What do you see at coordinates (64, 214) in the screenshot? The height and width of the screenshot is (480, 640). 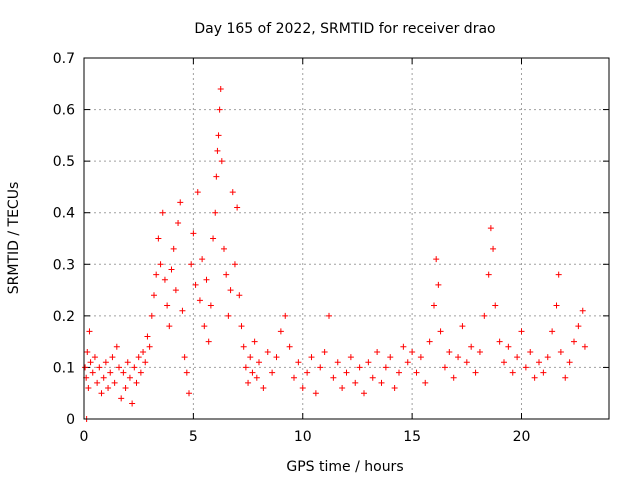 I see `y-tick-label: 0.4` at bounding box center [64, 214].